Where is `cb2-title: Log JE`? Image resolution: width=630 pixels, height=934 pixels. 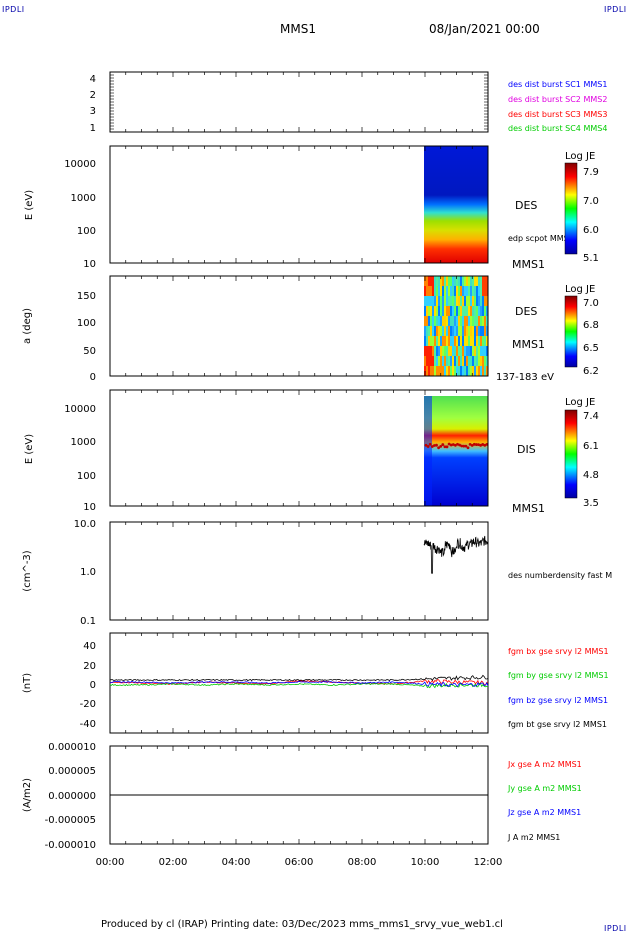
cb2-title: Log JE is located at coordinates (580, 289).